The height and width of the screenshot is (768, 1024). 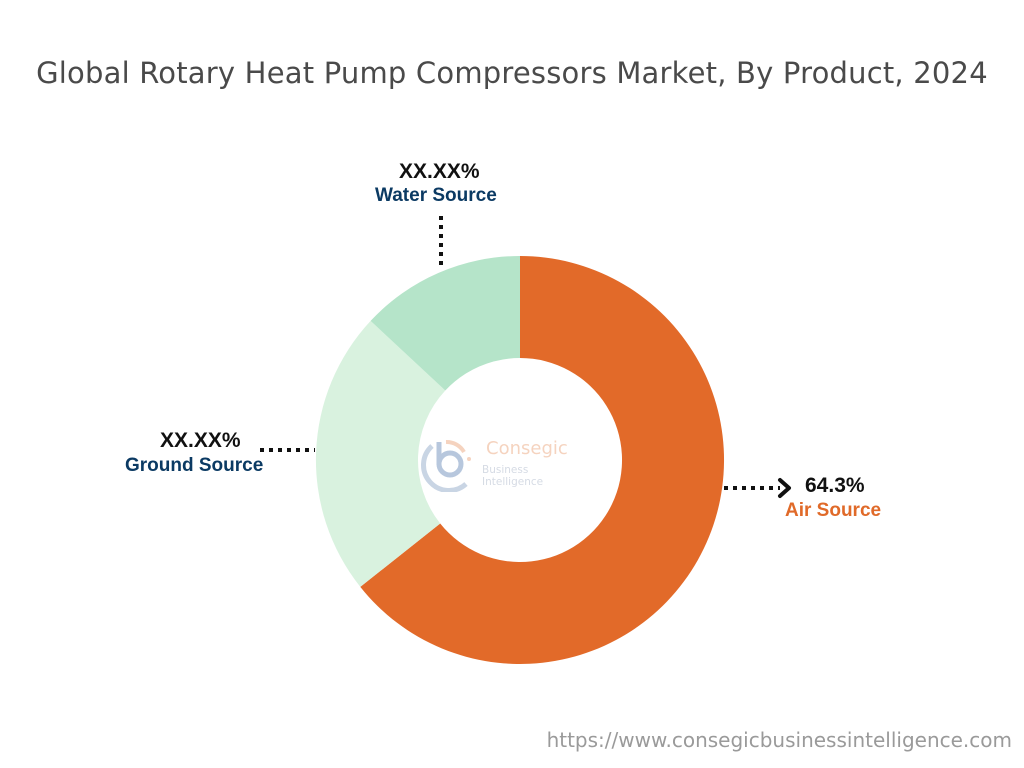 I want to click on logo-text-consegic: Consegic, so click(x=527, y=448).